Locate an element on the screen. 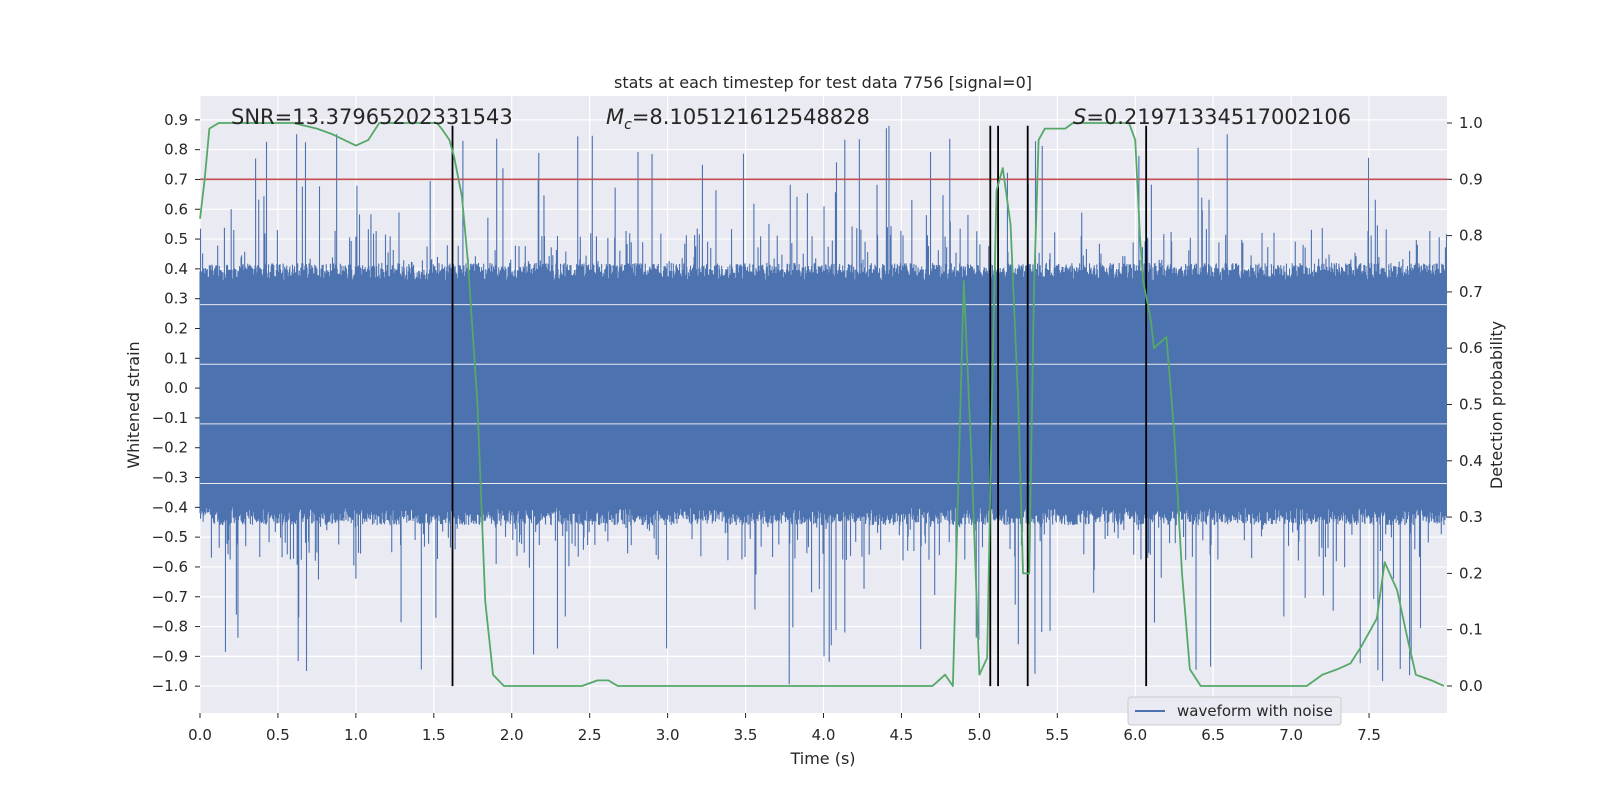  y-left-tick-label: −1.0 is located at coordinates (170, 686).